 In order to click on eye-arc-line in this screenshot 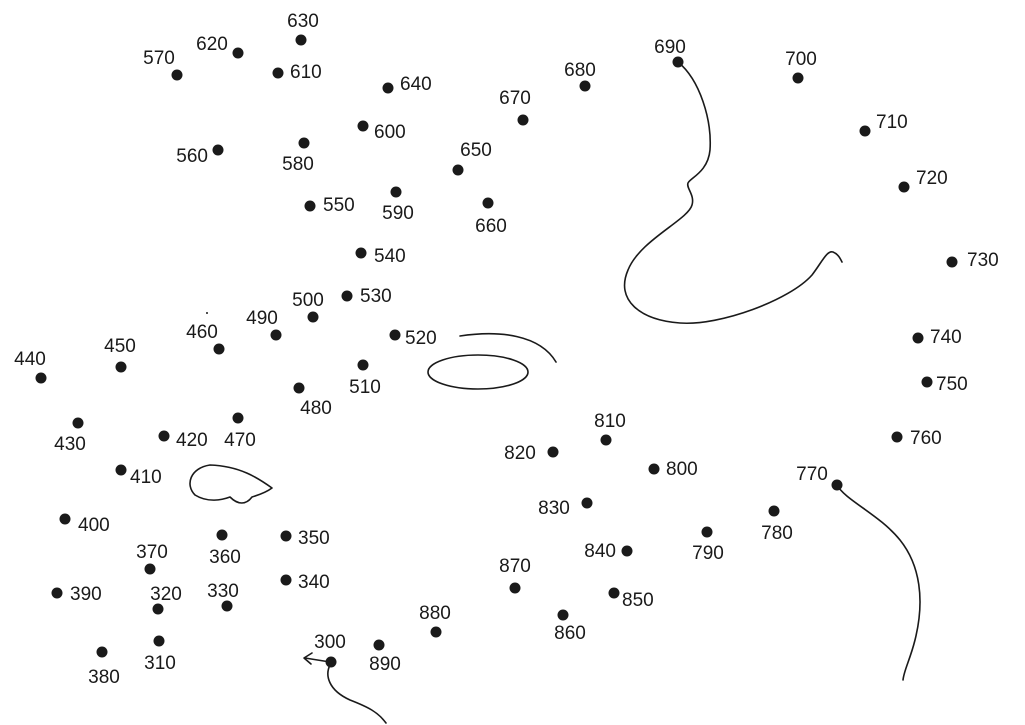, I will do `click(508, 347)`.